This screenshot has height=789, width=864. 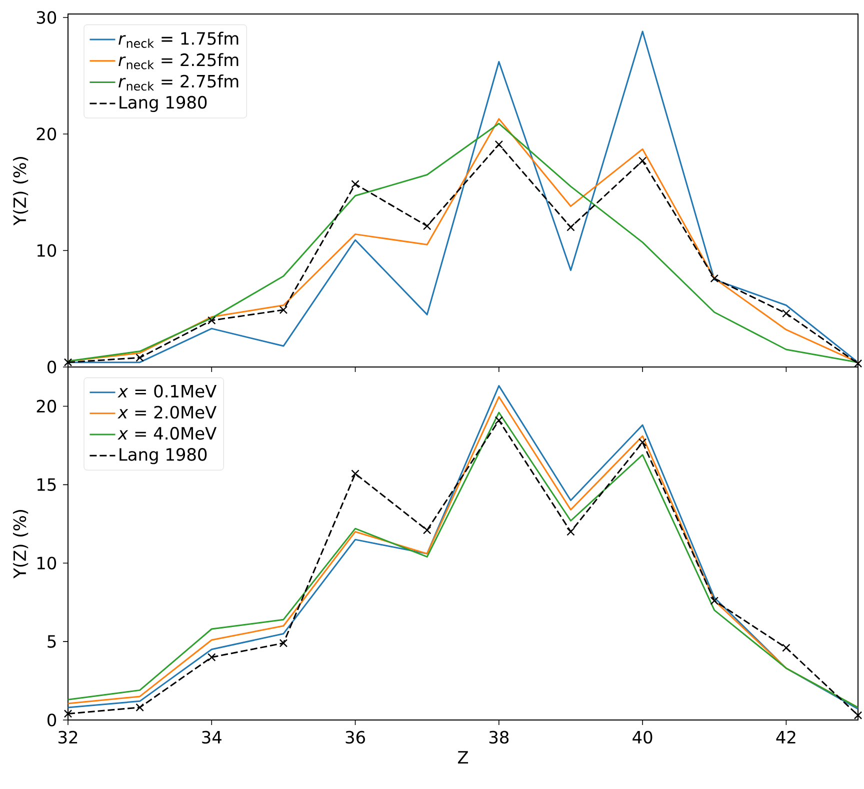 I want to click on x-tick-label: 34, so click(x=212, y=737).